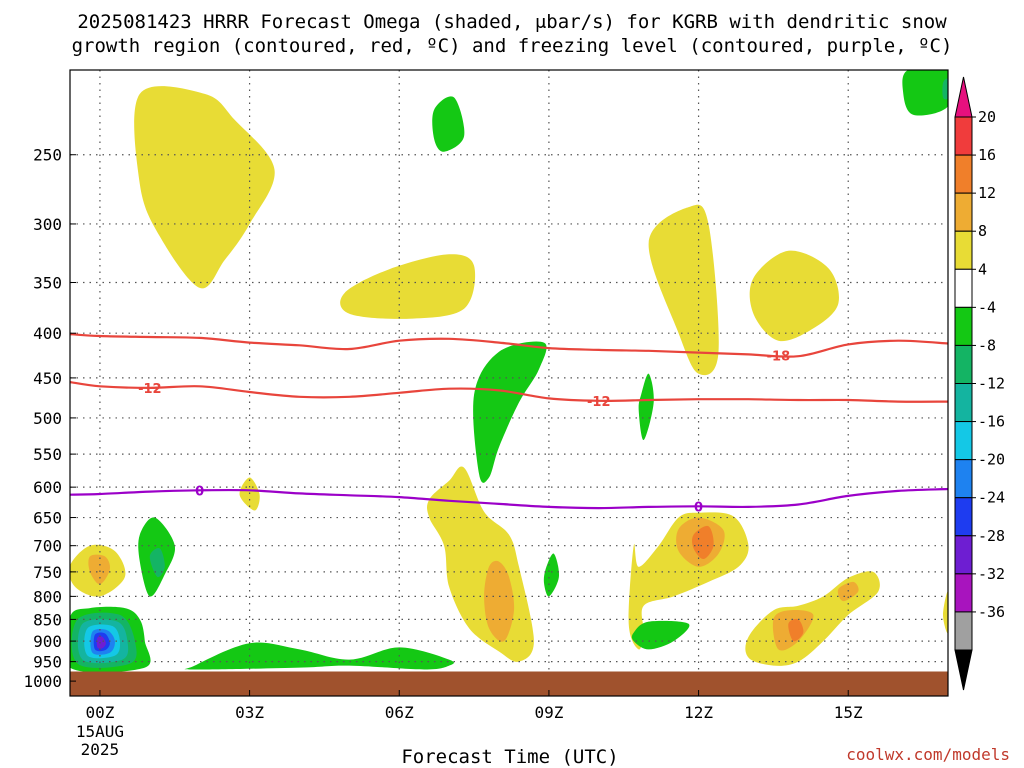 The width and height of the screenshot is (1024, 768). I want to click on x-tick-label-00Z: 00Z, so click(99, 712).